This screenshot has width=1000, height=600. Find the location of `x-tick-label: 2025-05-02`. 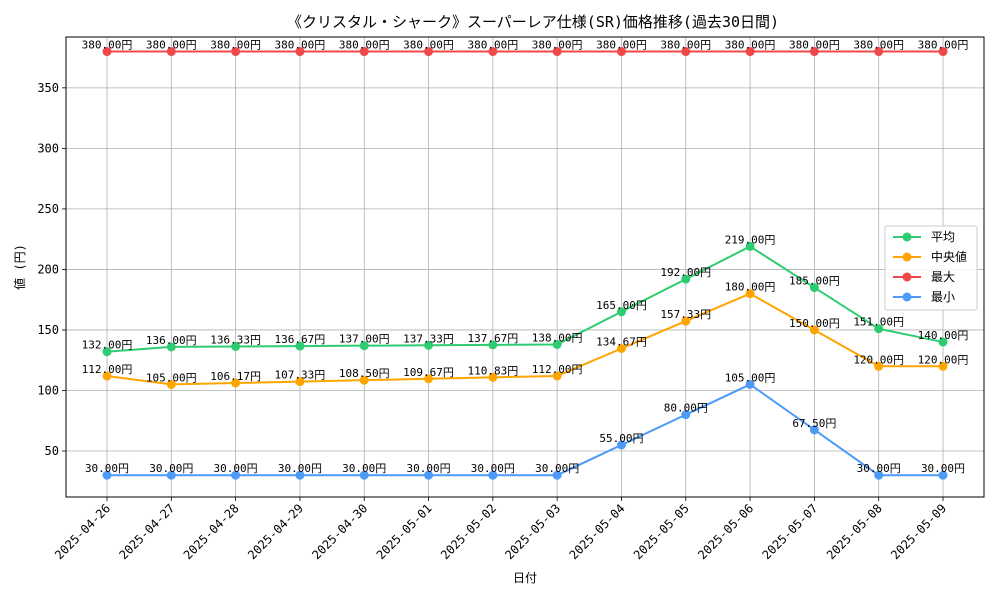

x-tick-label: 2025-05-02 is located at coordinates (468, 531).